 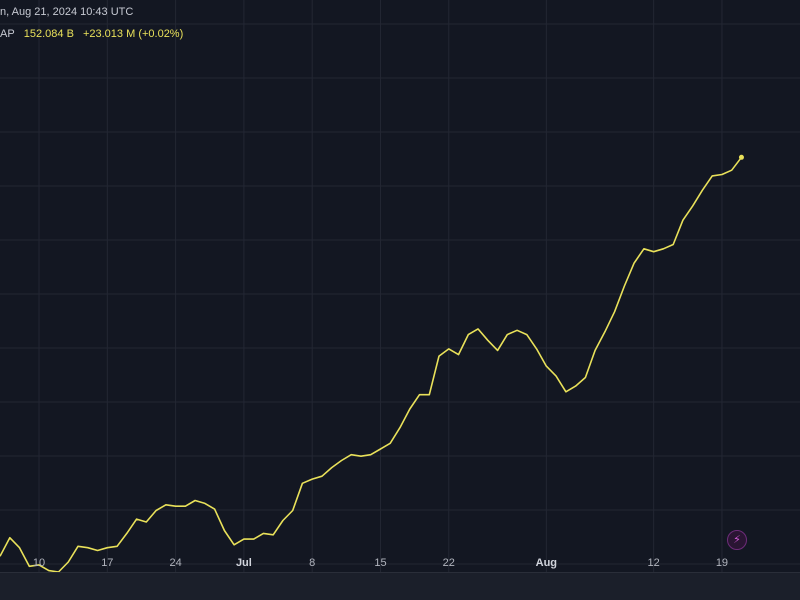 I want to click on x-tick-label: Aug, so click(x=546, y=563).